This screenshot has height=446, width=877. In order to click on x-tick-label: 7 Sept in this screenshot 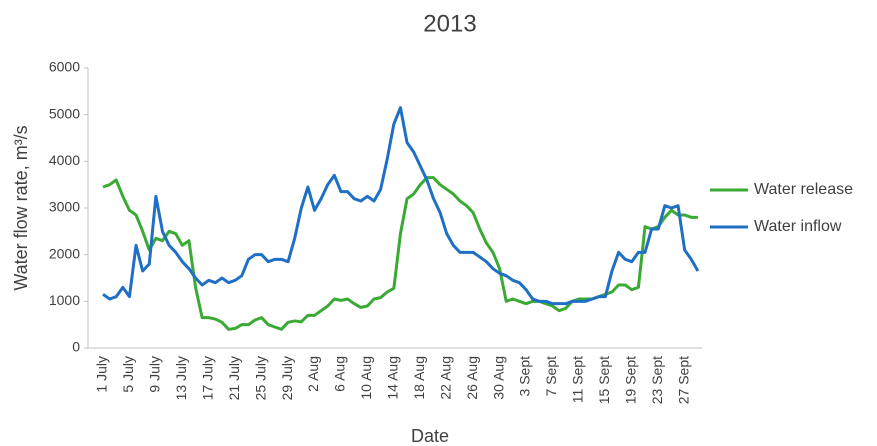, I will do `click(551, 376)`.